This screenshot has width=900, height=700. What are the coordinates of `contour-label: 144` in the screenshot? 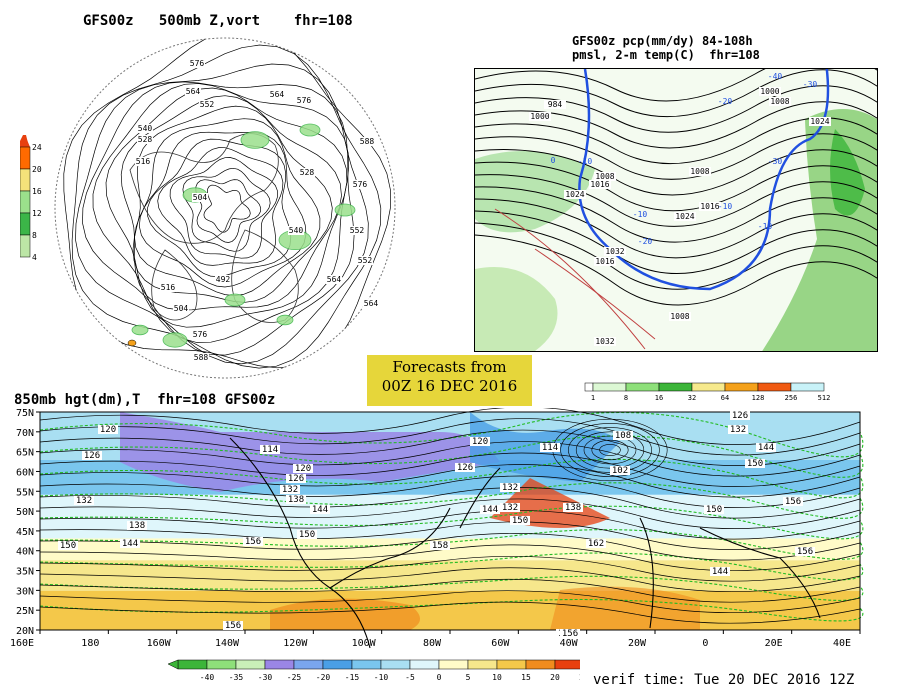 It's located at (720, 572).